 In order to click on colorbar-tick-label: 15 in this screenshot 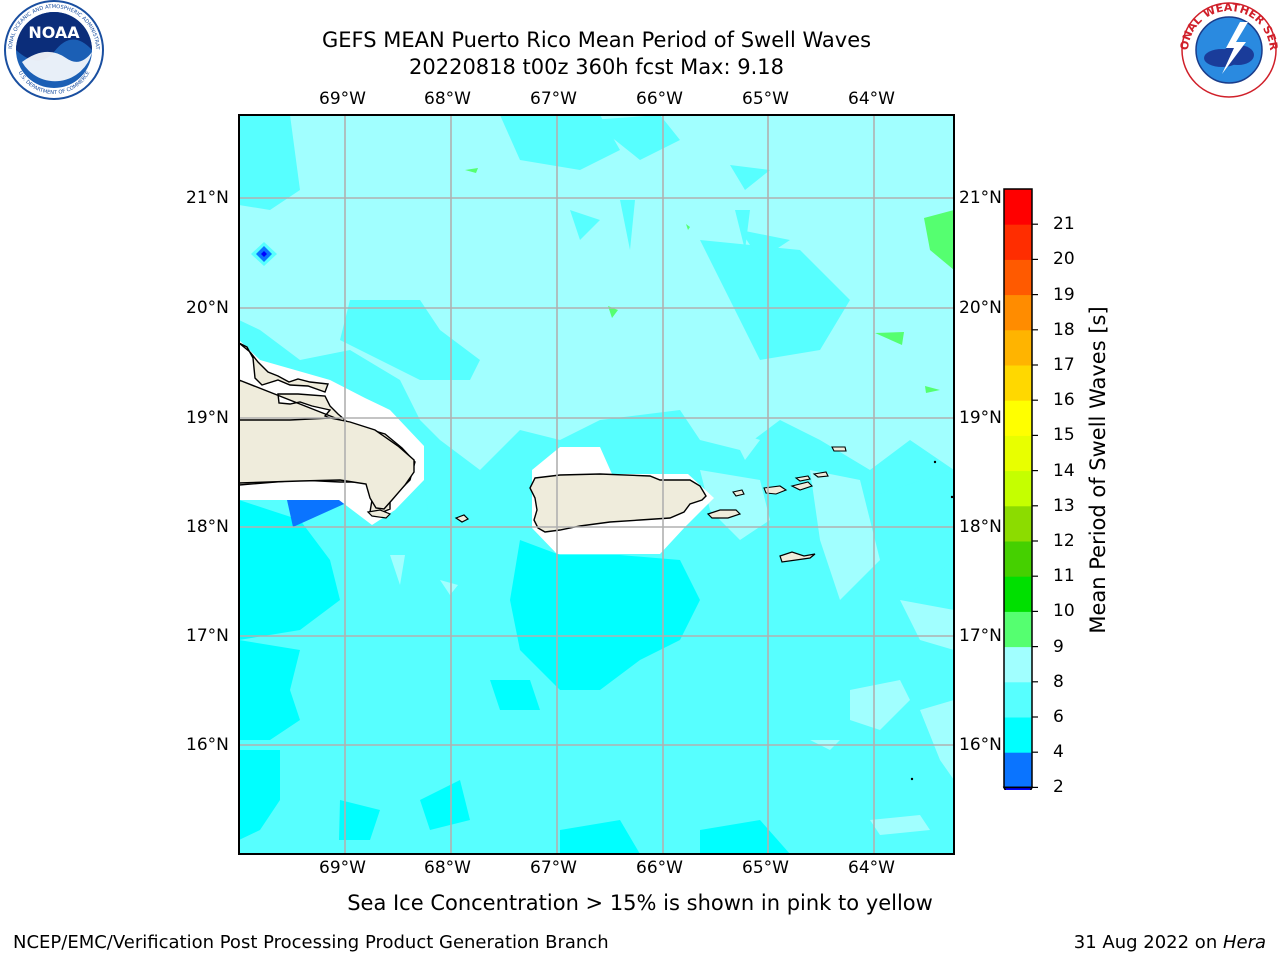, I will do `click(1064, 435)`.